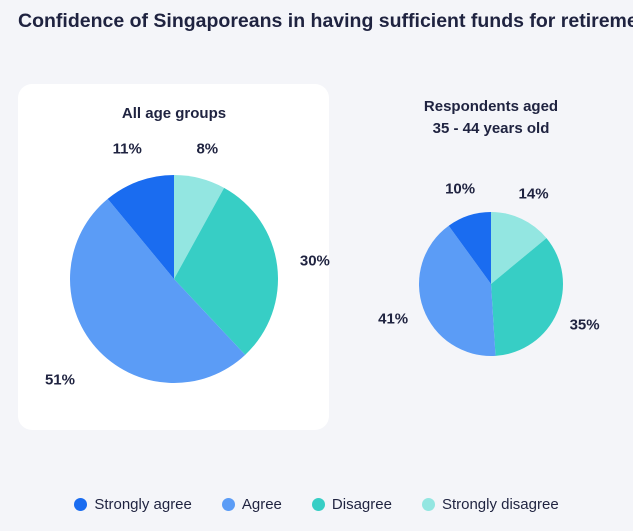 This screenshot has width=633, height=531. I want to click on legend-swatch-strongly-disagree, so click(428, 504).